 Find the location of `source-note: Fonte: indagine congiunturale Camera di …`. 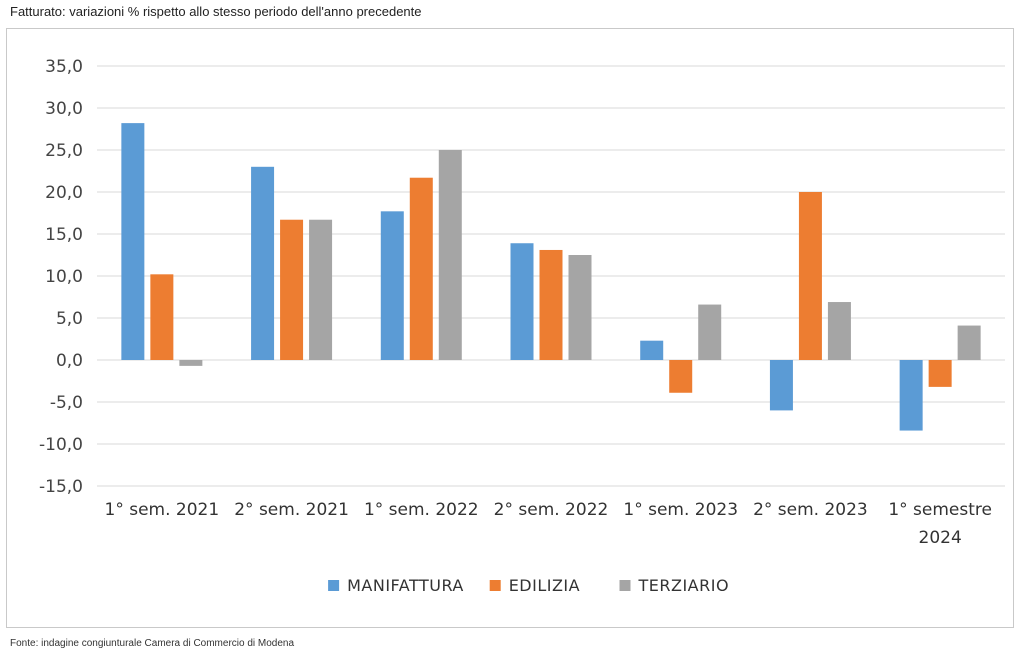

source-note: Fonte: indagine congiunturale Camera di … is located at coordinates (152, 643).